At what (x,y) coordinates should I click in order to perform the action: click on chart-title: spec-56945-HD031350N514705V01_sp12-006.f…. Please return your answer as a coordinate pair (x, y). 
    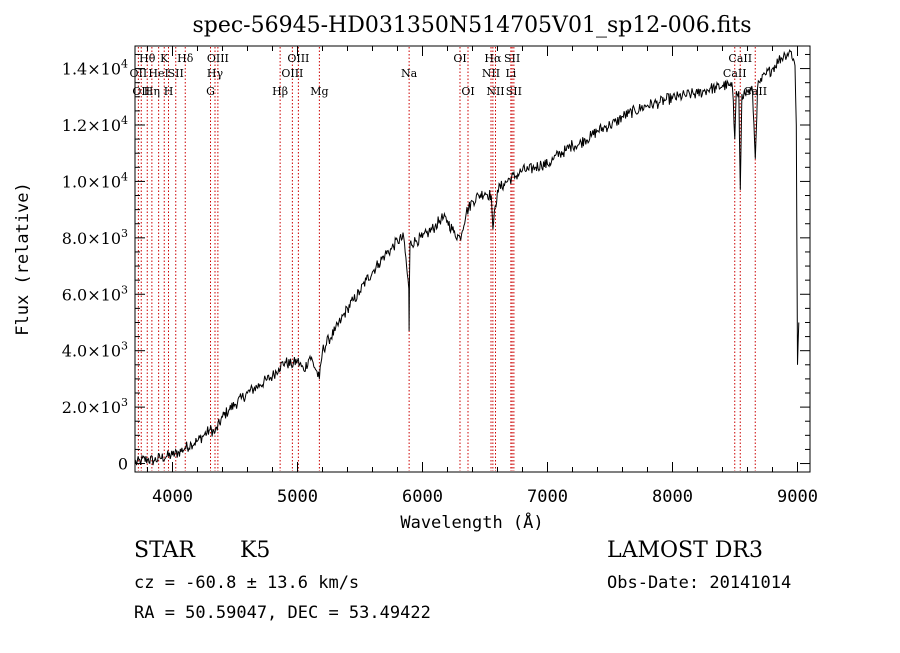
    Looking at the image, I should click on (471, 25).